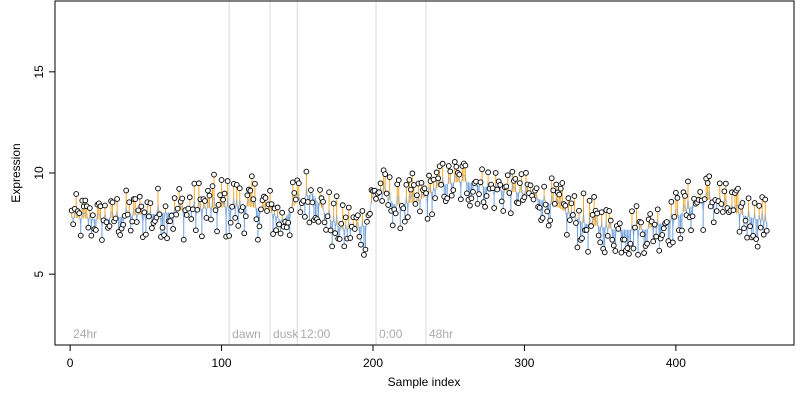 Image resolution: width=800 pixels, height=400 pixels. I want to click on y-tick-label: 10, so click(39, 173).